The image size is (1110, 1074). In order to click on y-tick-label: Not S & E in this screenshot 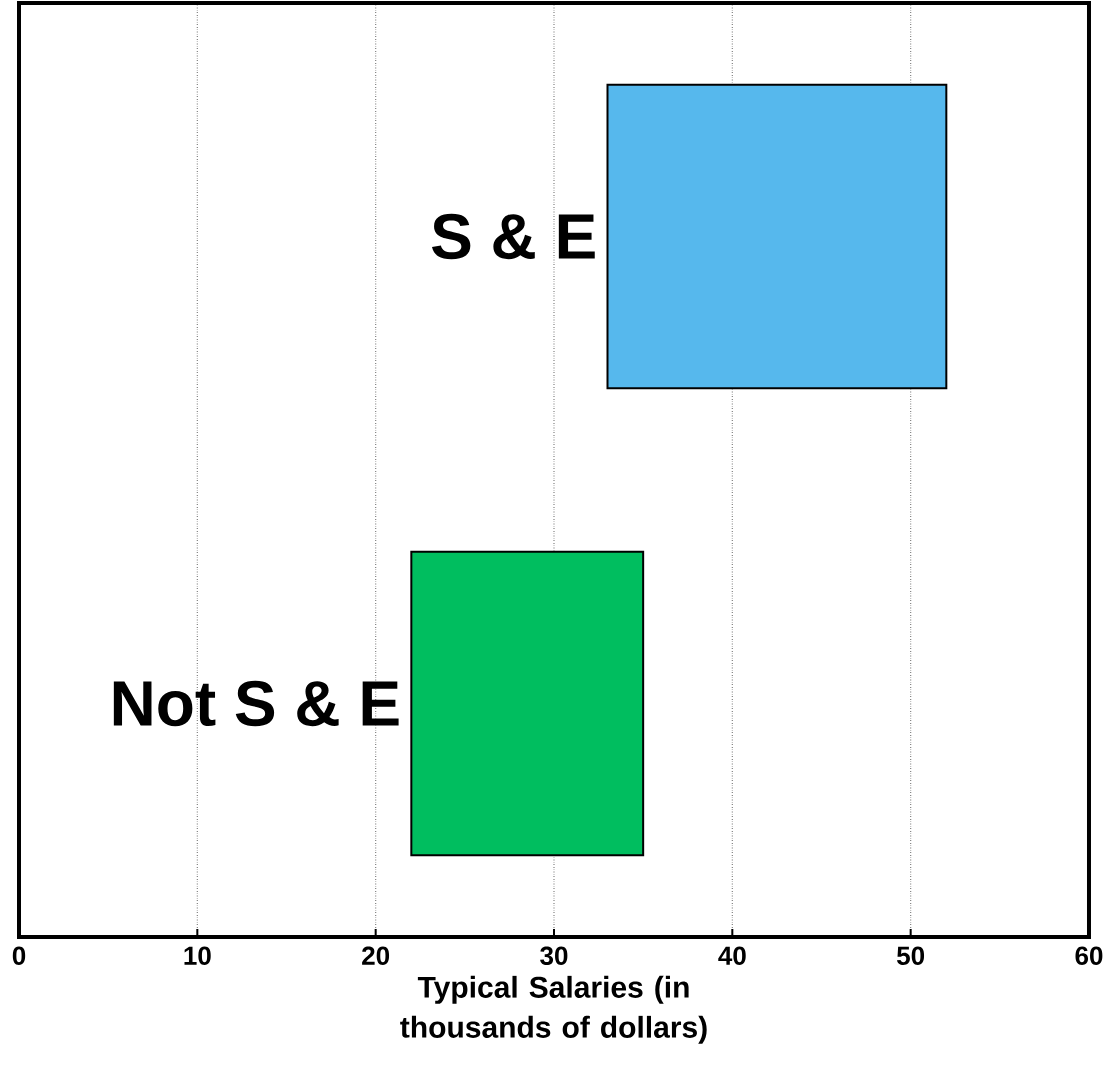, I will do `click(256, 703)`.